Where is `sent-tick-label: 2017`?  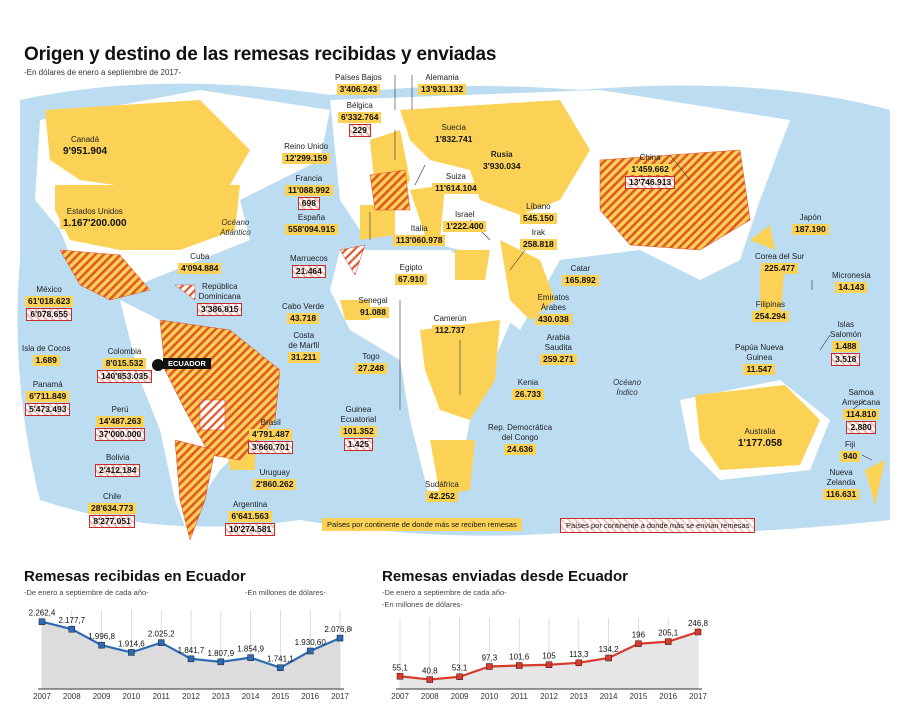 sent-tick-label: 2017 is located at coordinates (698, 696).